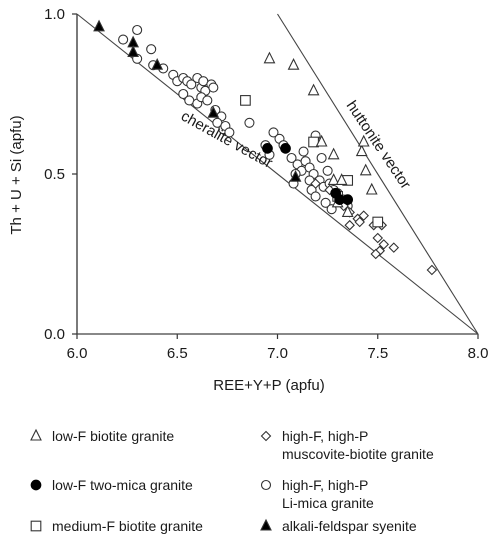 This screenshot has width=499, height=550. I want to click on legend-marker-square-open, so click(36, 526).